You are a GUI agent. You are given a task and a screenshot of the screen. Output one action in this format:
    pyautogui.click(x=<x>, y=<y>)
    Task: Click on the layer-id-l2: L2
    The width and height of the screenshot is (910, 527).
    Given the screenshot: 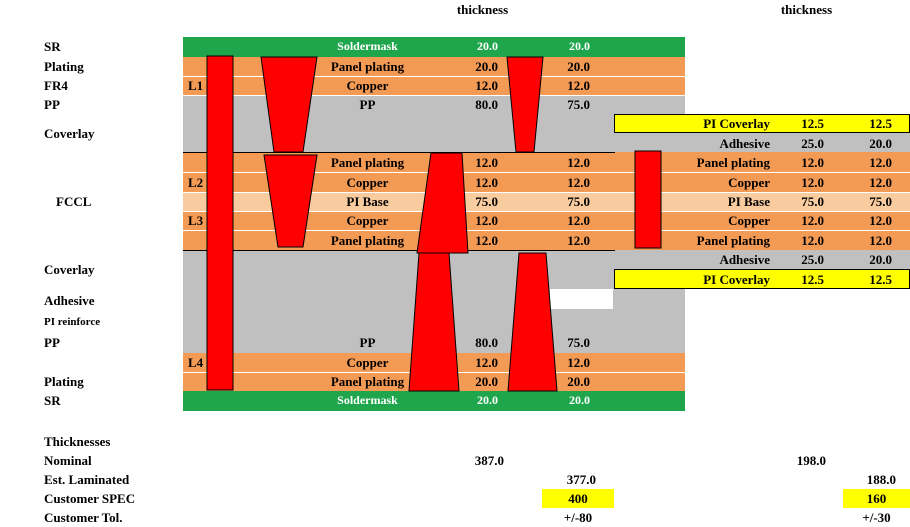 What is the action you would take?
    pyautogui.click(x=196, y=182)
    